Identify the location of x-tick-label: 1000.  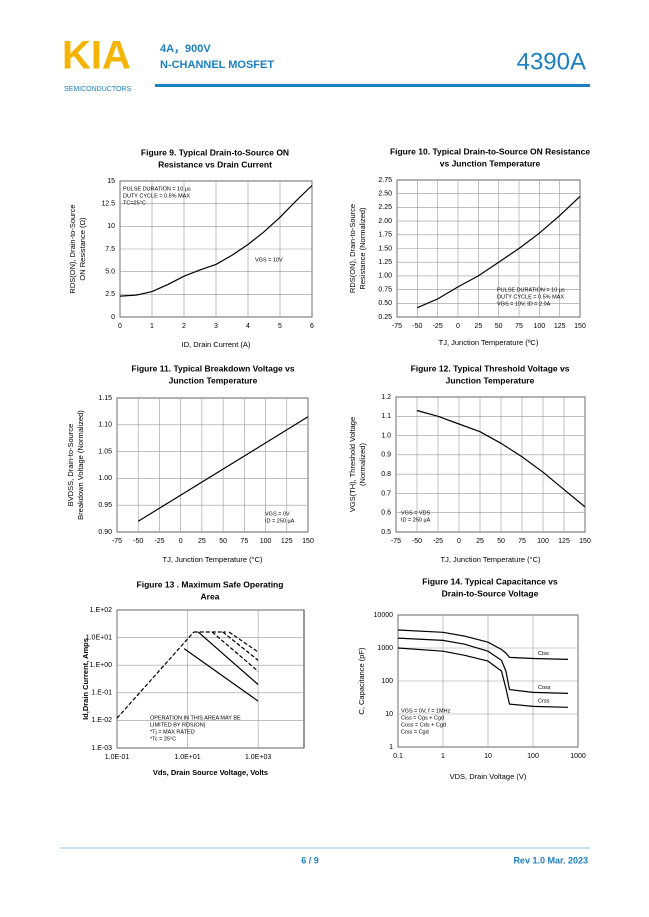
(578, 756).